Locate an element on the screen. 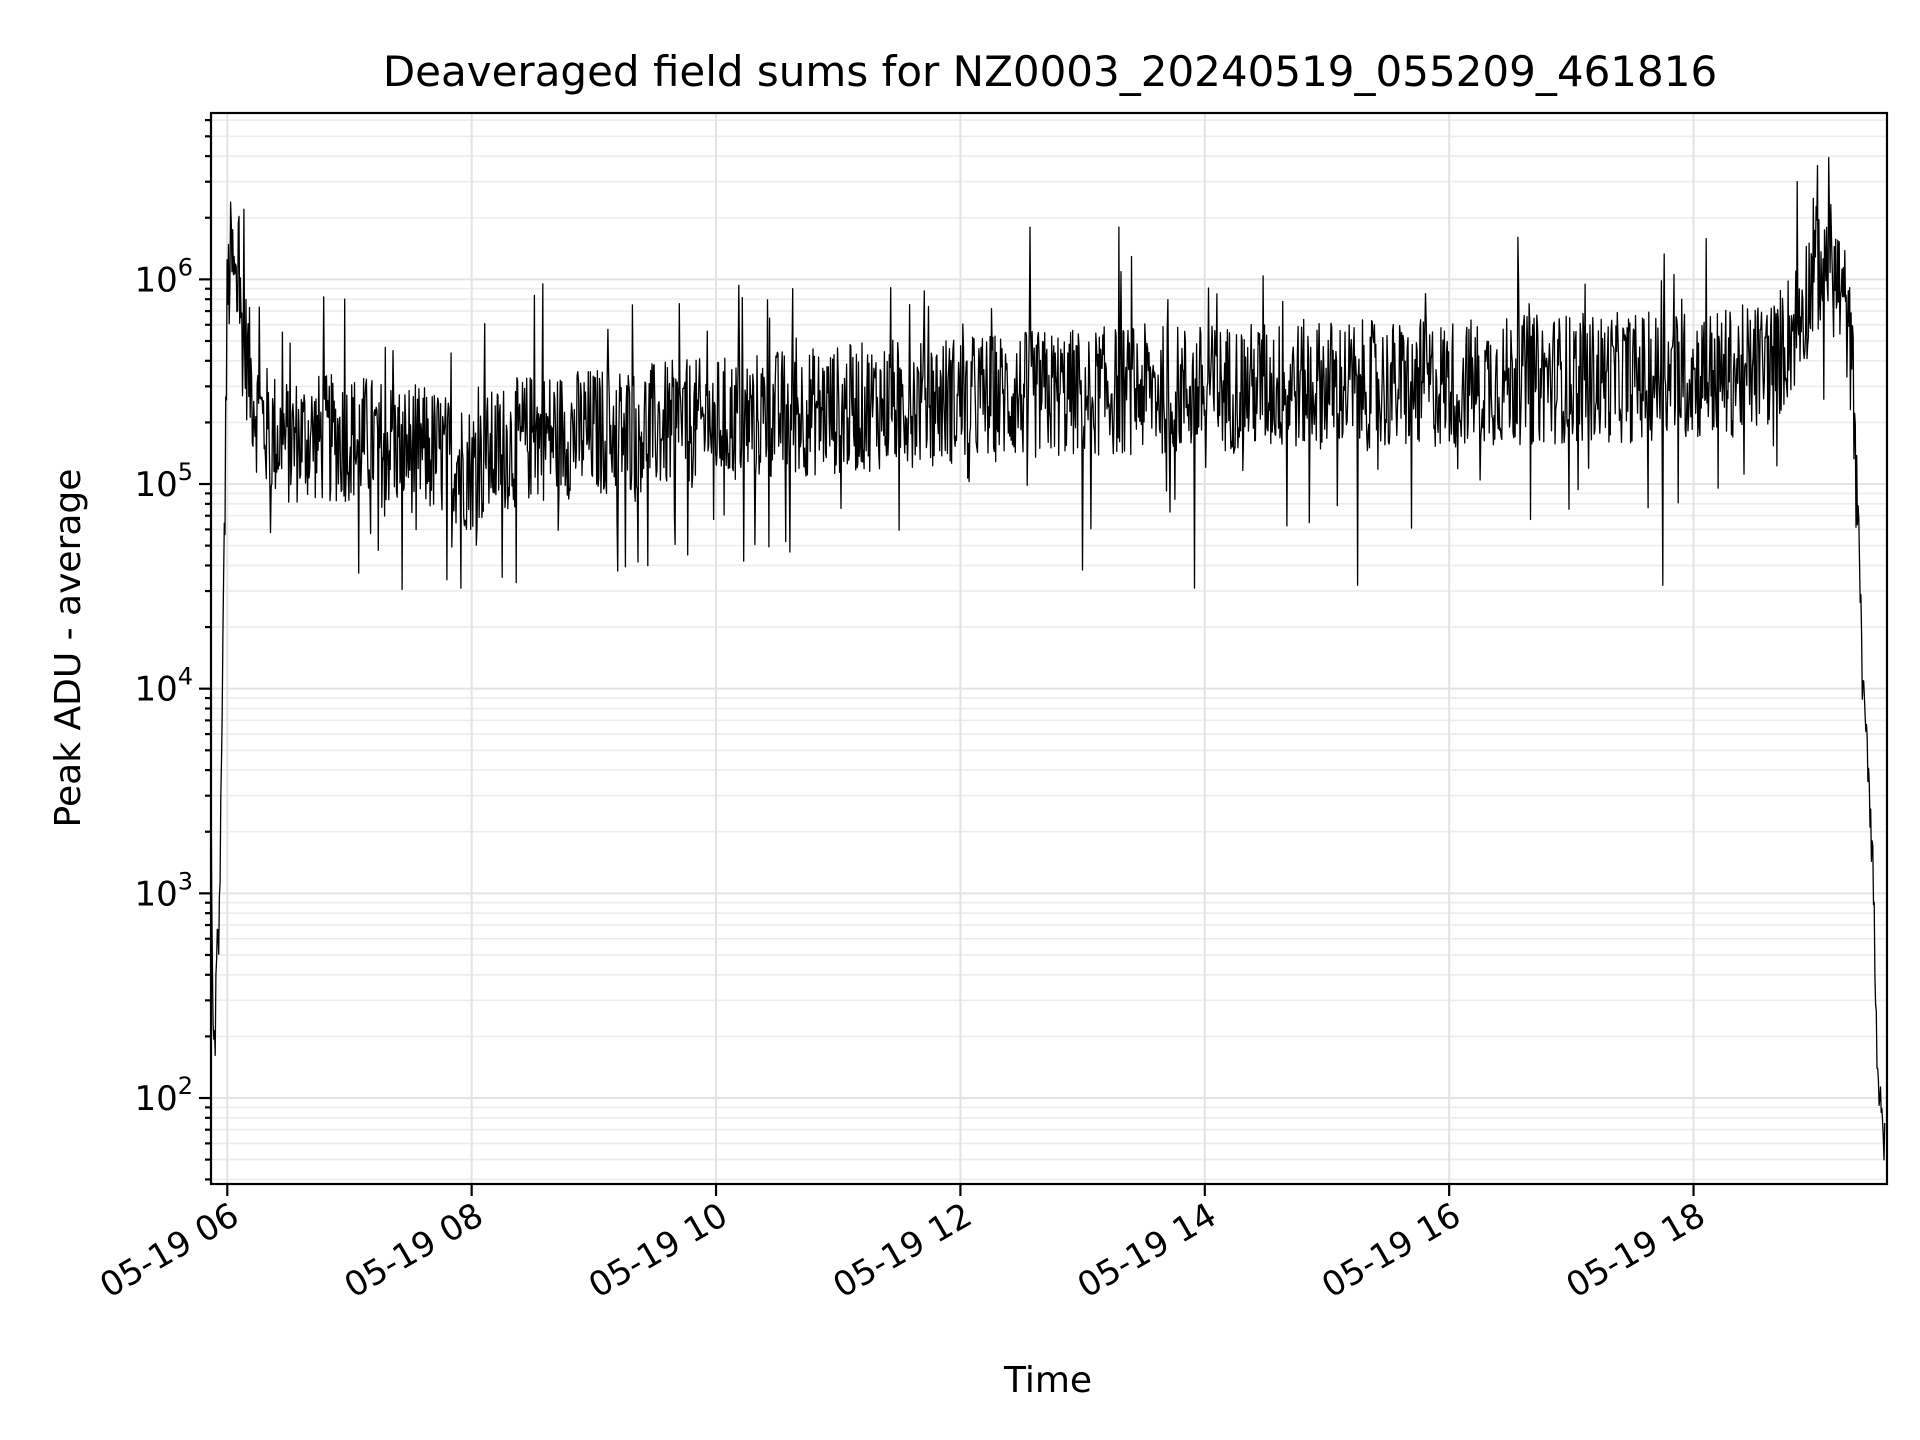 This screenshot has height=1440, width=1920. y-tick-label: 10⁵ is located at coordinates (163, 481).